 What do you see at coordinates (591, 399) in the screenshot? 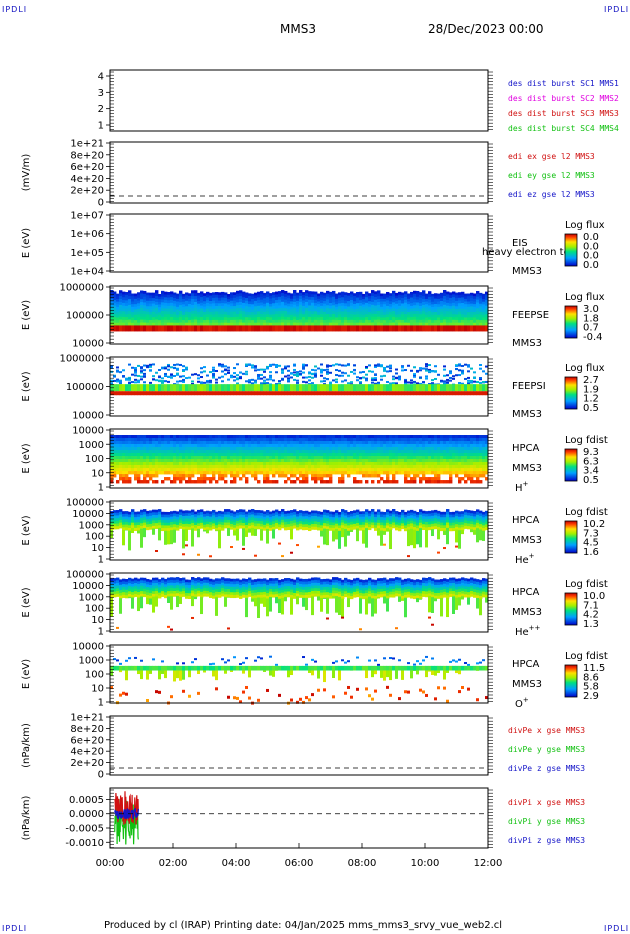
I see `colorbar-tick-label: 1.2` at bounding box center [591, 399].